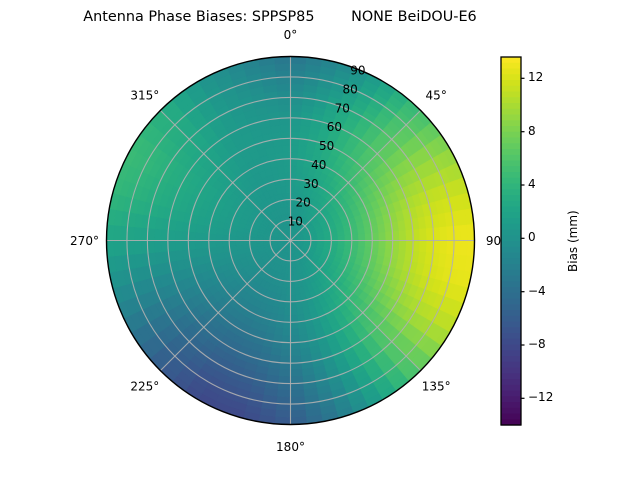  What do you see at coordinates (537, 290) in the screenshot?
I see `colorbar-tick-label-2: −4` at bounding box center [537, 290].